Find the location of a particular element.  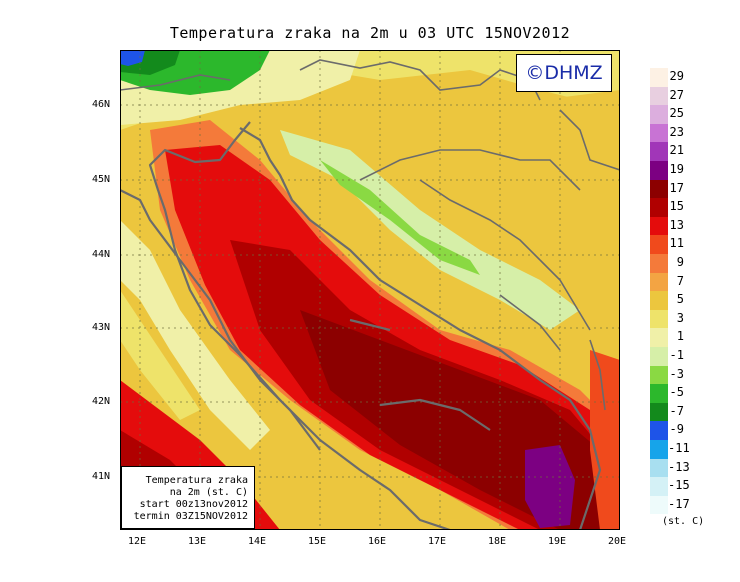

legend-label: -11 is located at coordinates (679, 448).